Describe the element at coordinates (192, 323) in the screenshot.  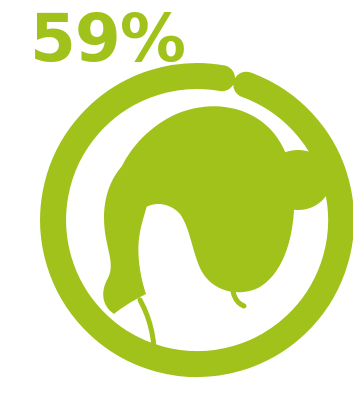
I see `neck-outline` at that location.